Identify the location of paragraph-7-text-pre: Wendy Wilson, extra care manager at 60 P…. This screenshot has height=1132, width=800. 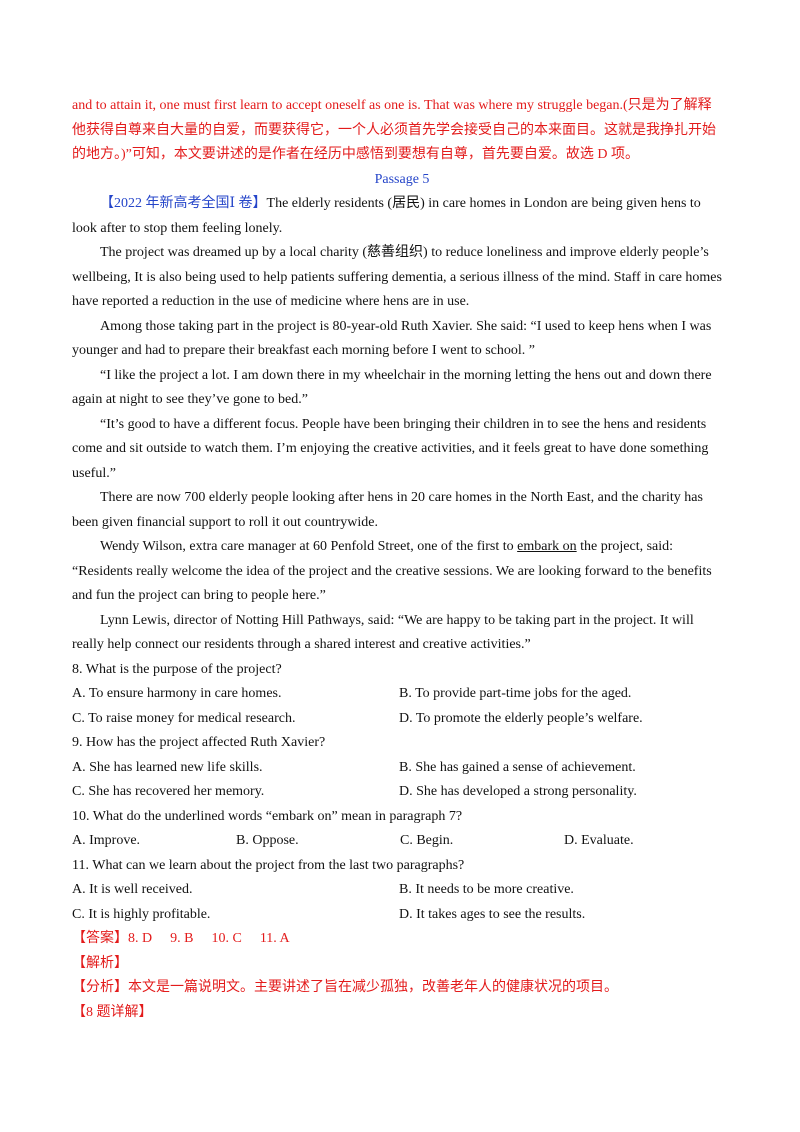
(309, 546).